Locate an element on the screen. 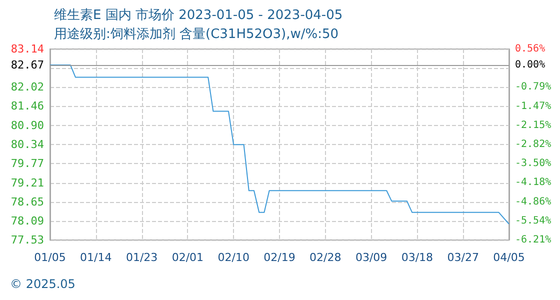  y2-tick-label: -3.50% is located at coordinates (533, 164).